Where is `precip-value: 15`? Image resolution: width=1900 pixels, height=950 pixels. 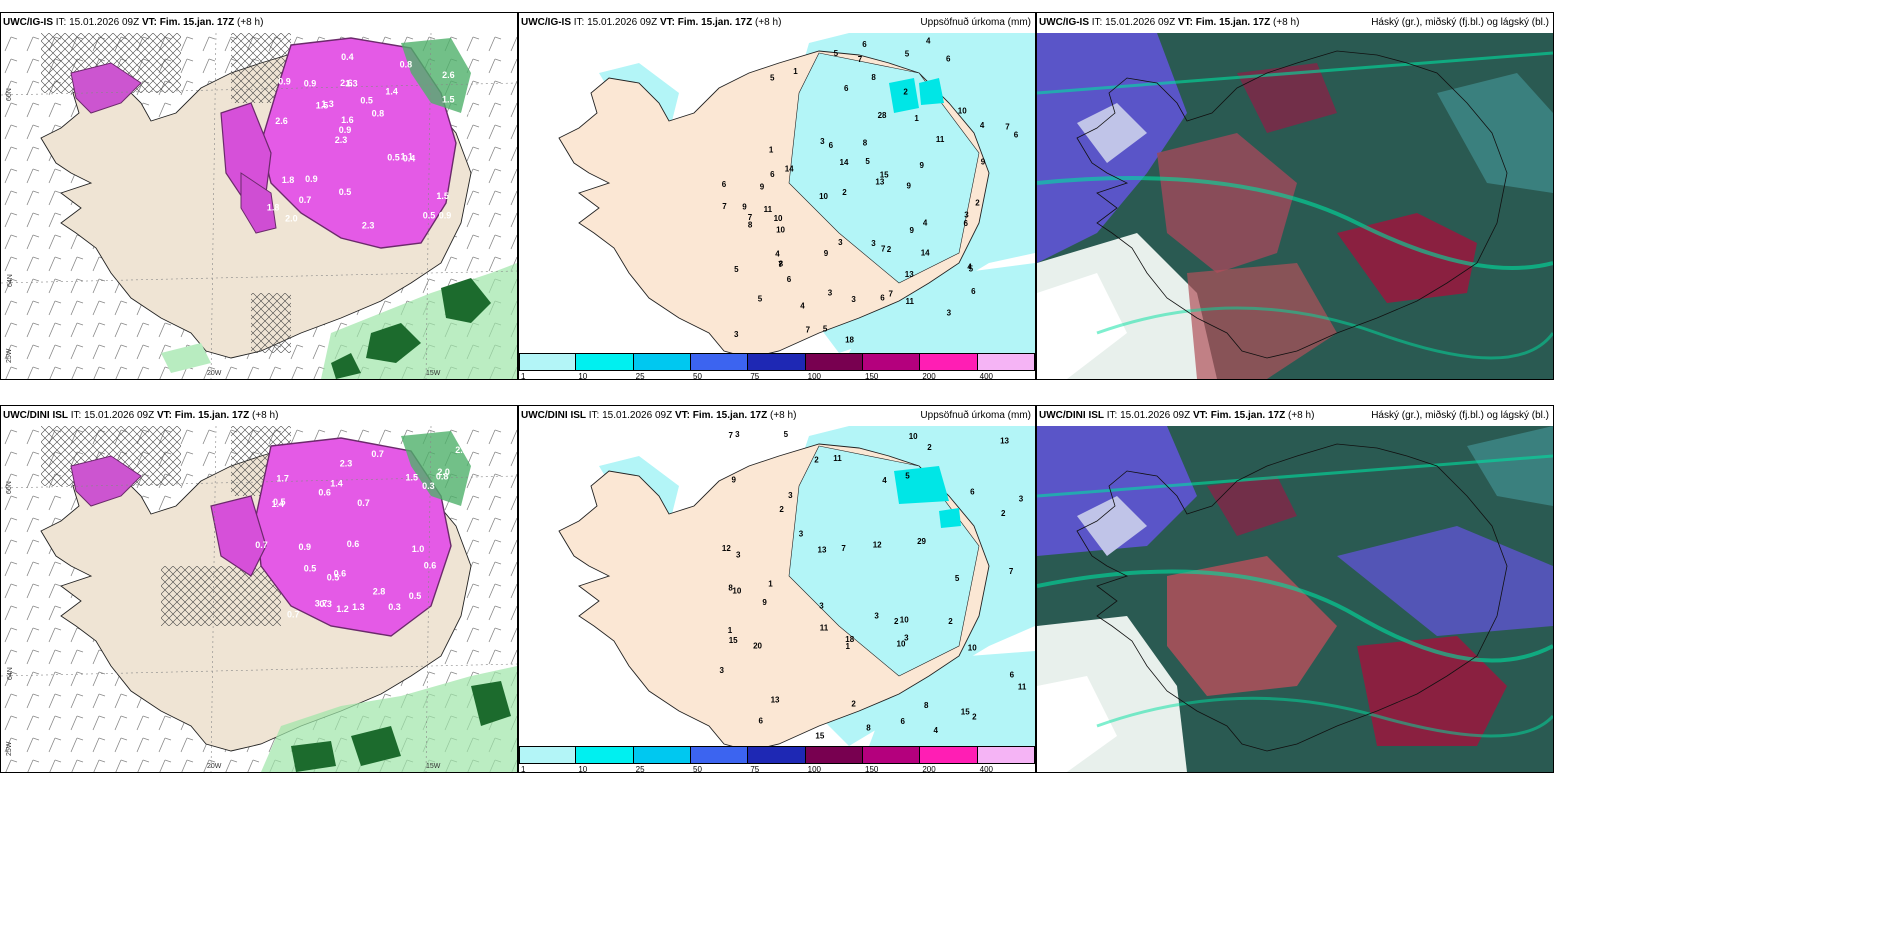
precip-value: 15 is located at coordinates (819, 735).